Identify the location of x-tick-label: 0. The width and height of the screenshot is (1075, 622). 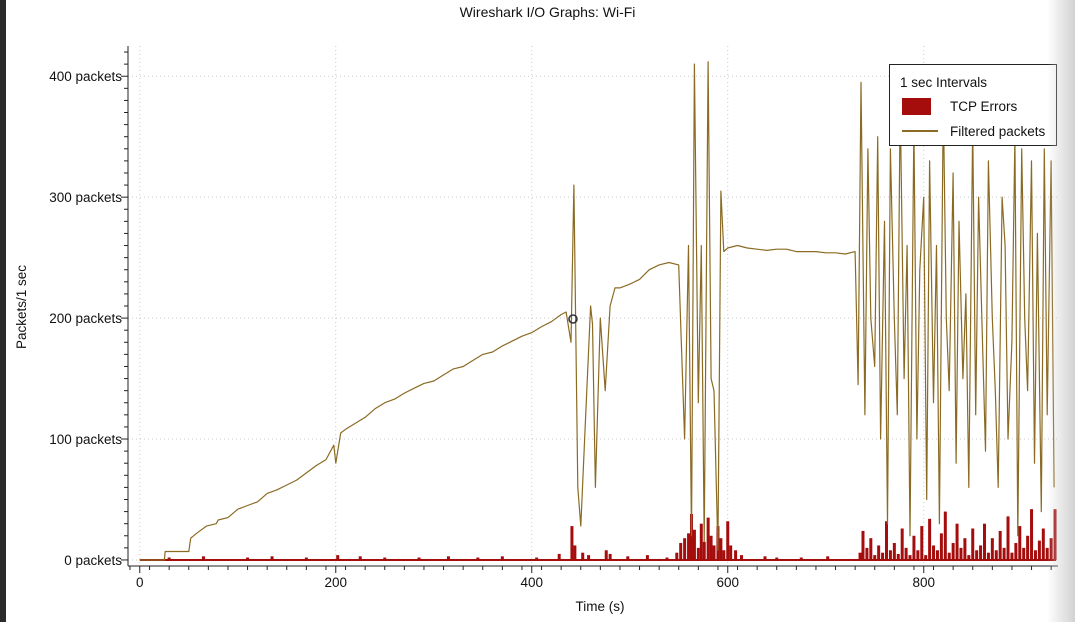
(140, 582).